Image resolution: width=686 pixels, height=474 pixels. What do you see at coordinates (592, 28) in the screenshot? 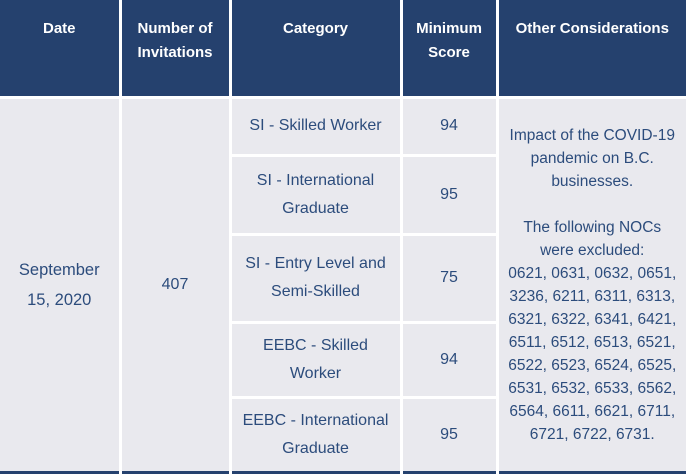
I see `column-header-other-considerations-label: Other Considerations` at bounding box center [592, 28].